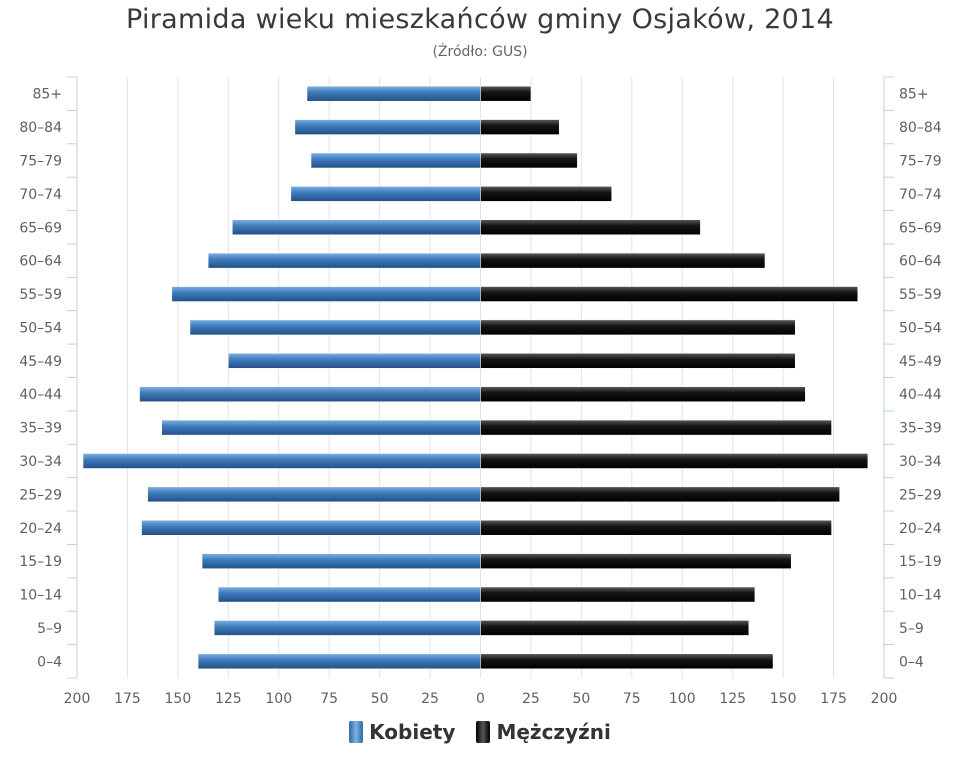  Describe the element at coordinates (40, 395) in the screenshot. I see `y-tick-label-left: 40–44` at that location.